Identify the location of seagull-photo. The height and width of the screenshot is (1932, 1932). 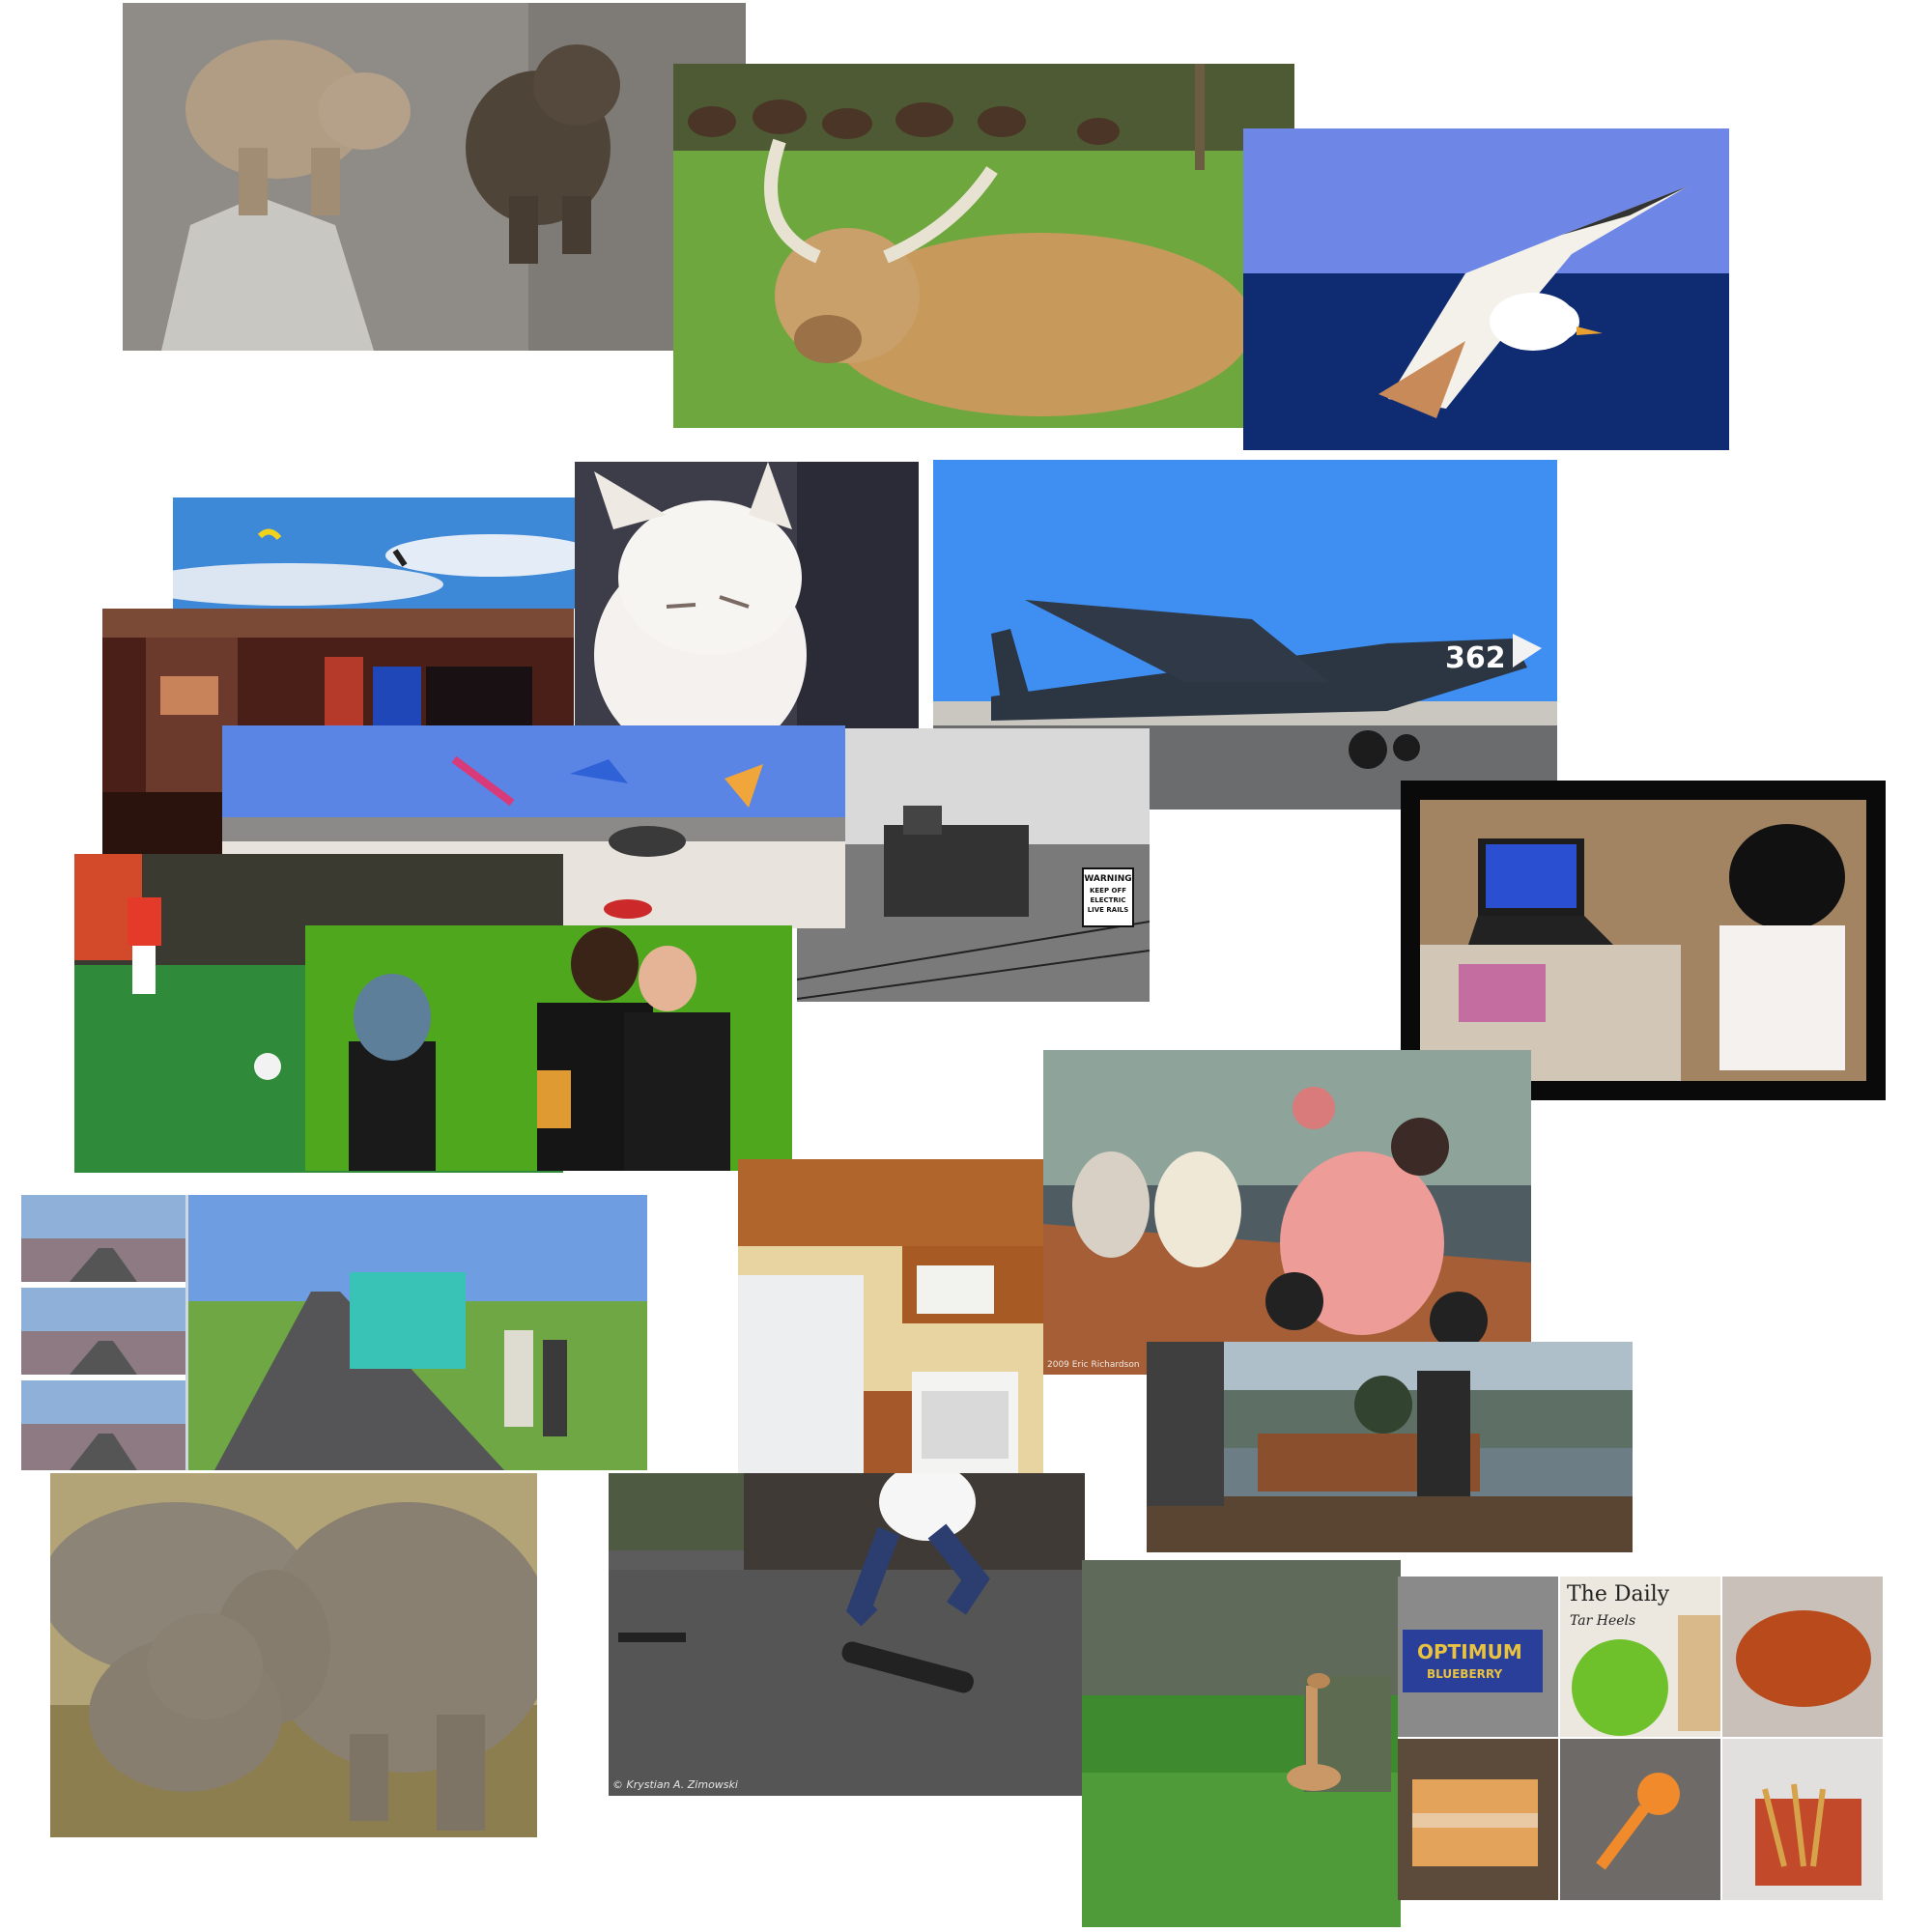
(1486, 289).